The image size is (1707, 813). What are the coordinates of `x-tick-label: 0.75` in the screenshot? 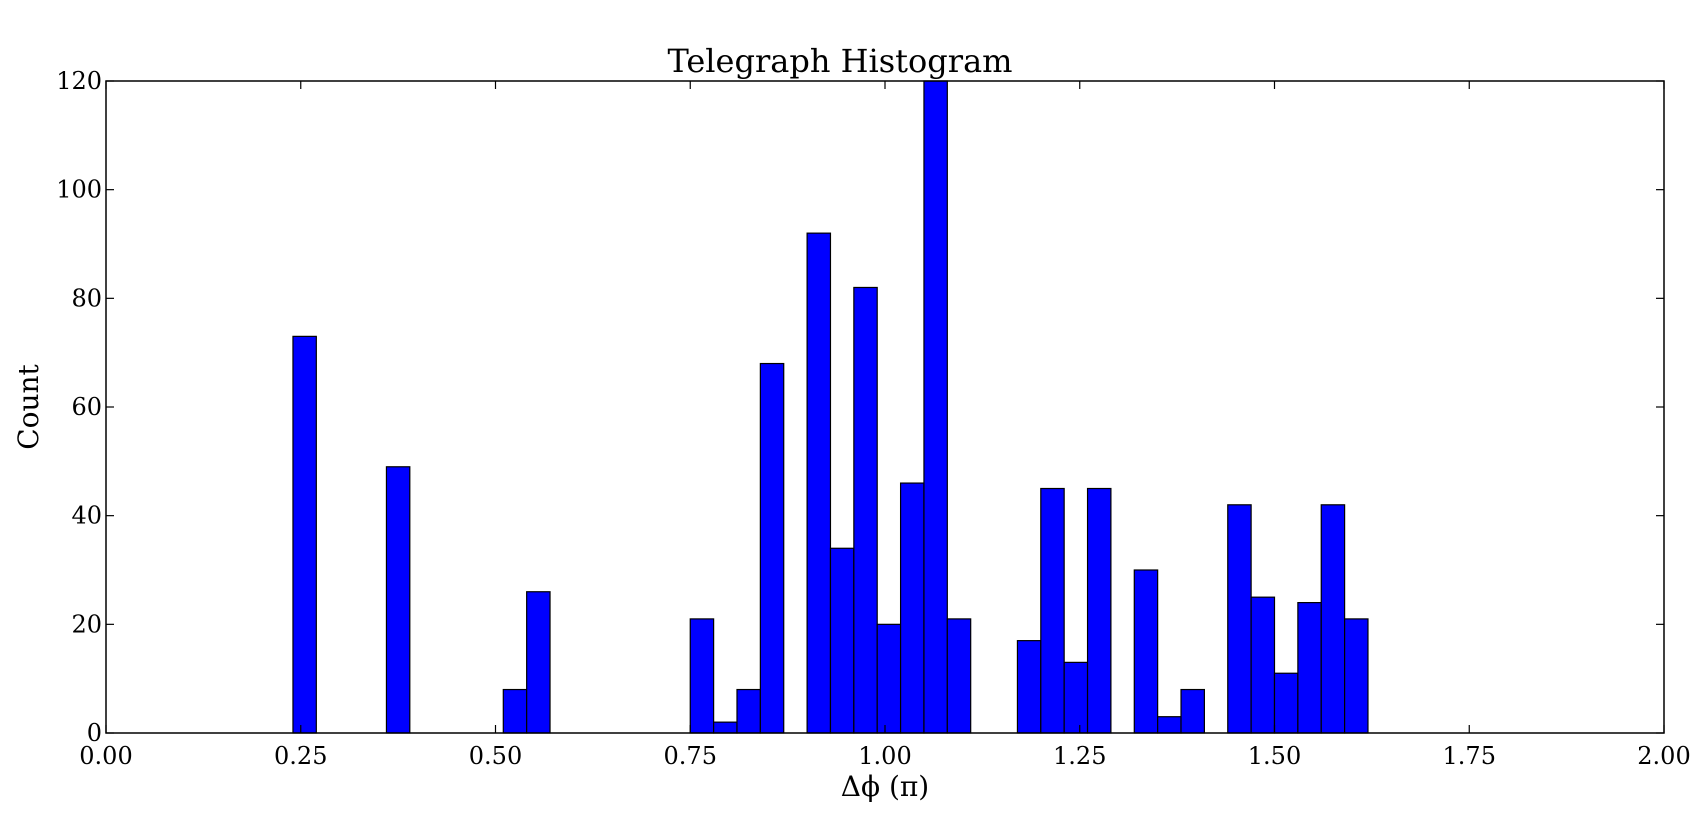 It's located at (690, 756).